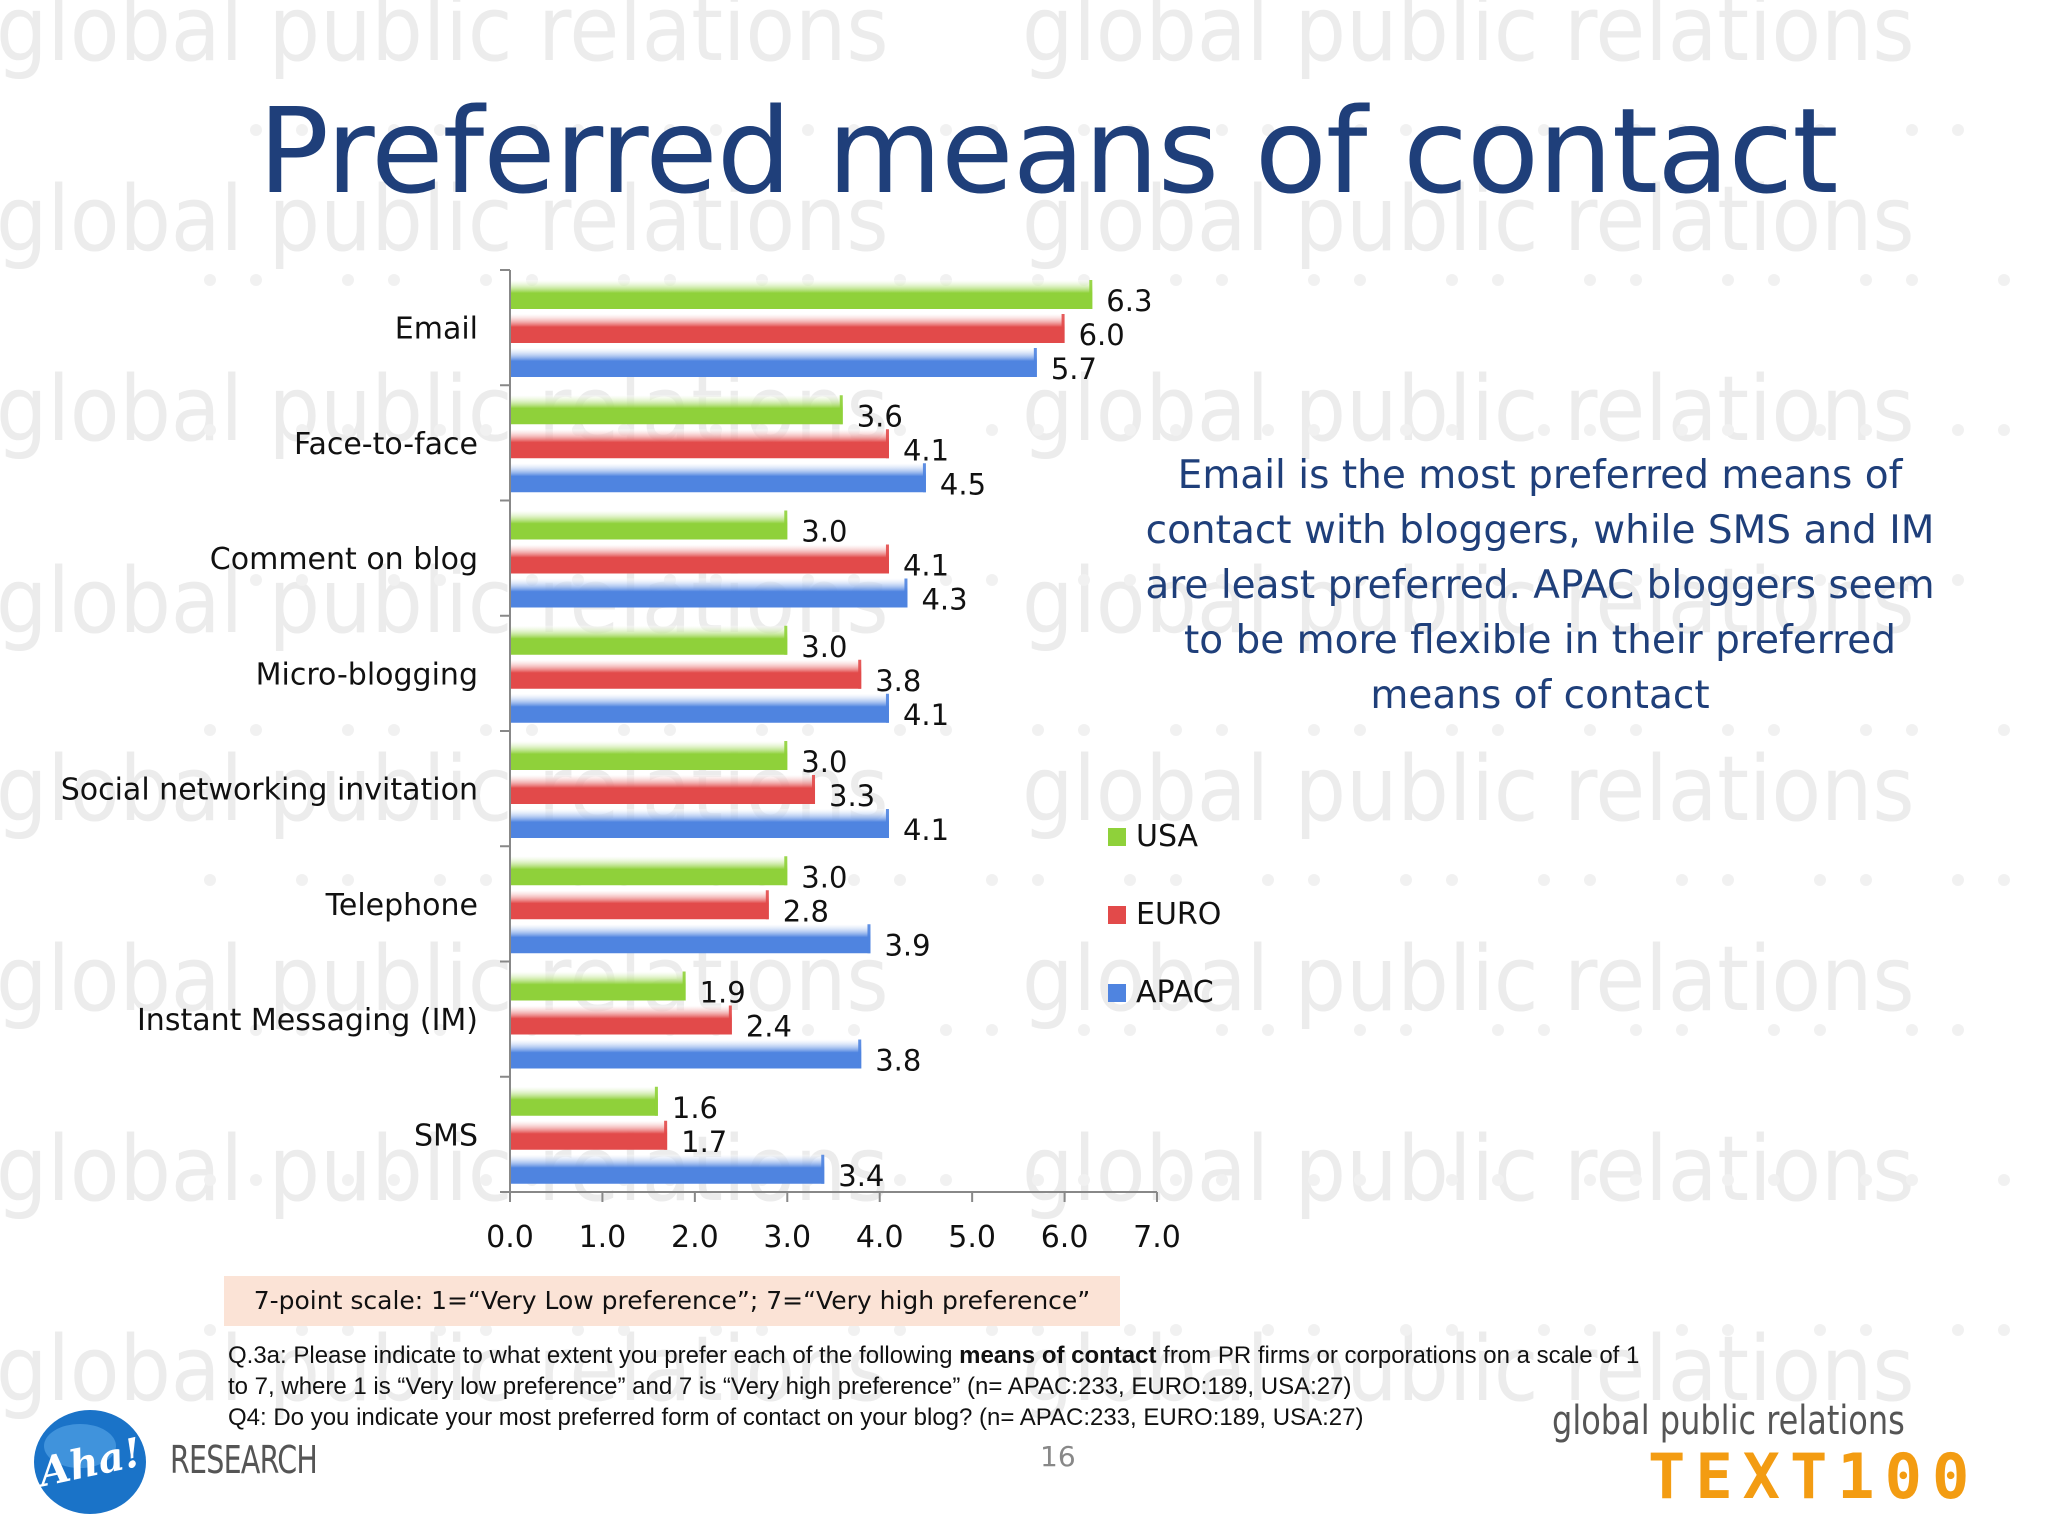  I want to click on legend-label: USA, so click(1167, 836).